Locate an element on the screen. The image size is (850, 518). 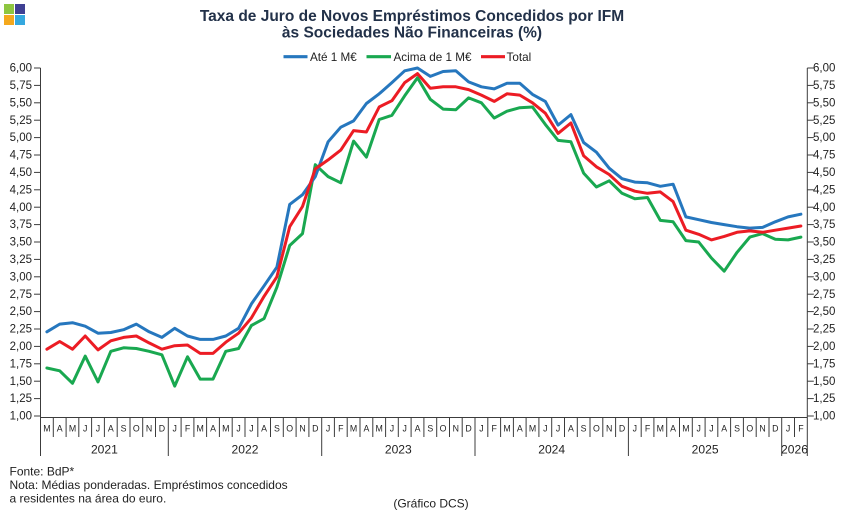
svg-text: Até 1 M€ is located at coordinates (333, 57).